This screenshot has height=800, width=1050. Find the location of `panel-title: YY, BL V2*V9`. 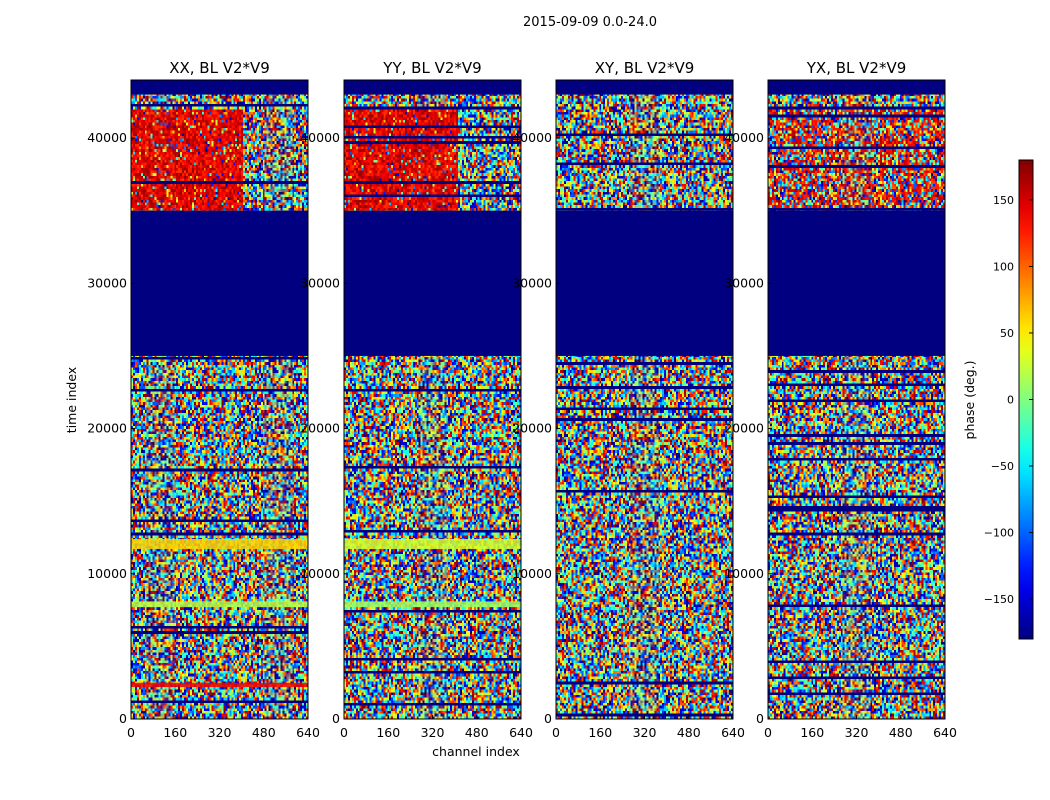

panel-title: YY, BL V2*V9 is located at coordinates (431, 68).